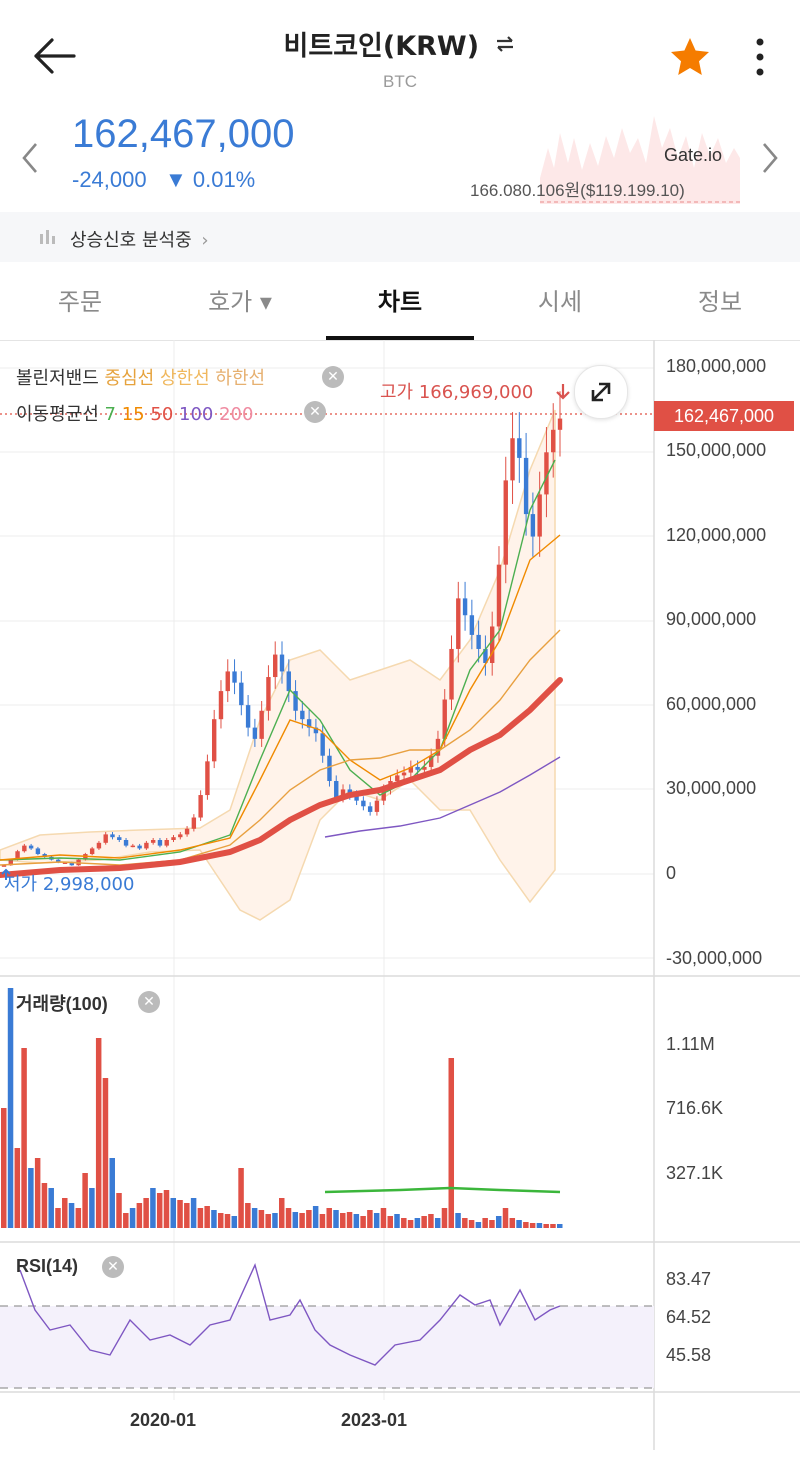 This screenshot has width=800, height=1458. What do you see at coordinates (139, 240) in the screenshot?
I see `signal-label: 상승신호 분석중 ›` at bounding box center [139, 240].